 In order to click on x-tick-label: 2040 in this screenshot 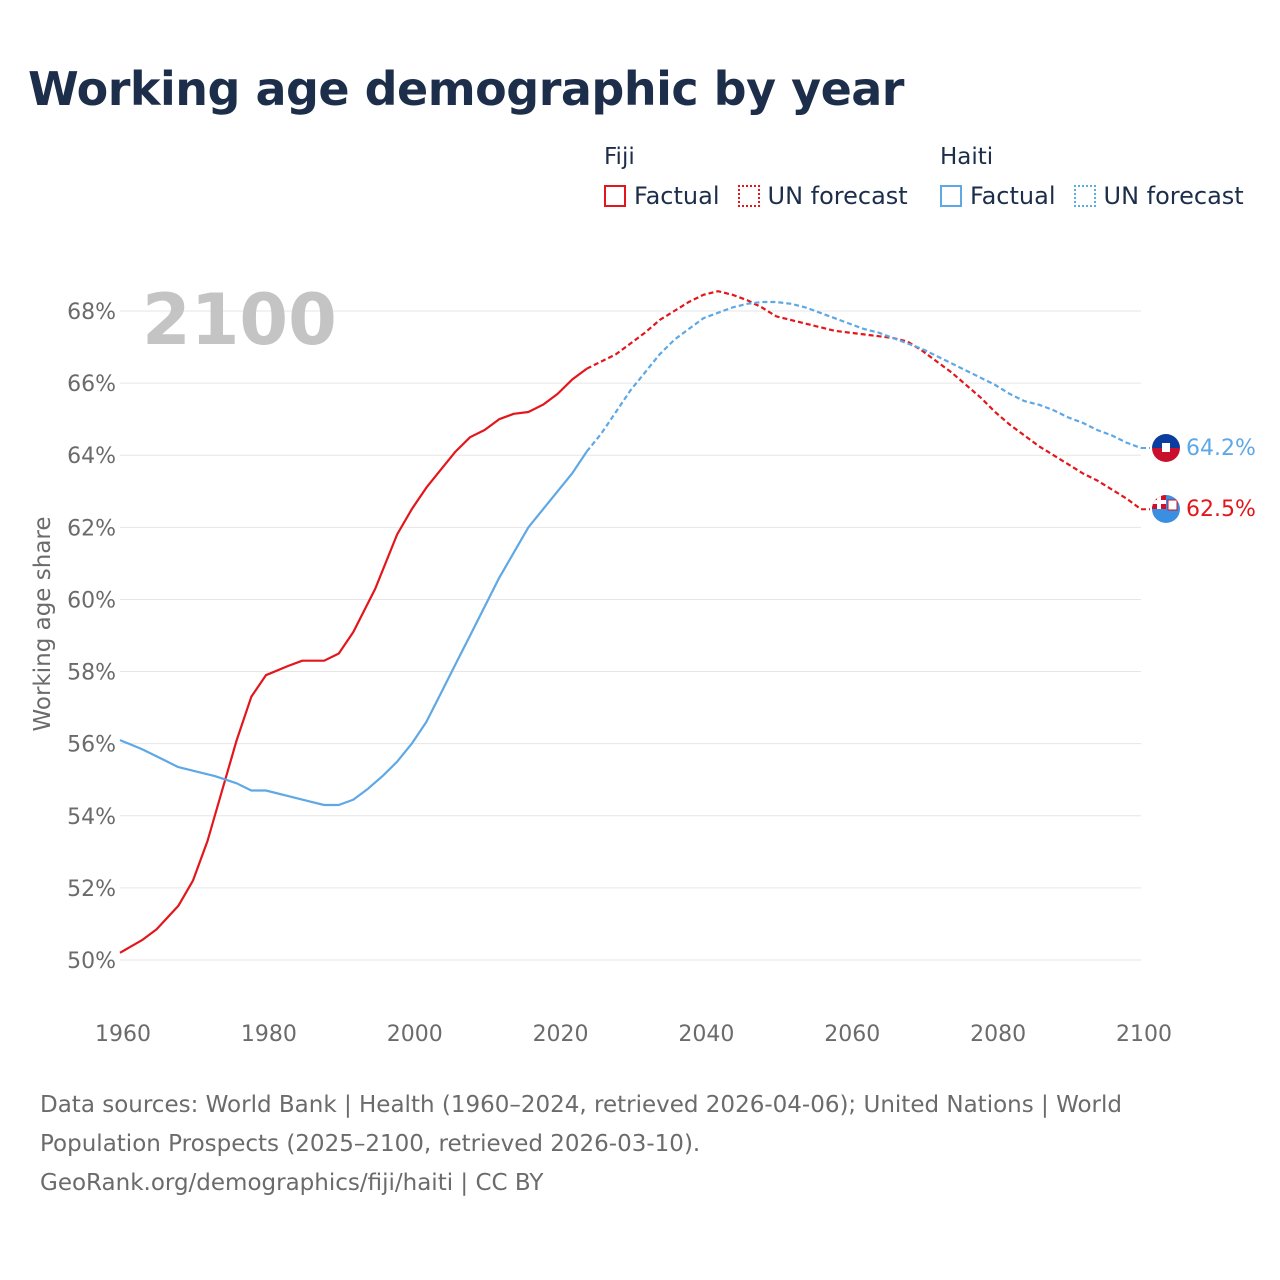, I will do `click(706, 1034)`.